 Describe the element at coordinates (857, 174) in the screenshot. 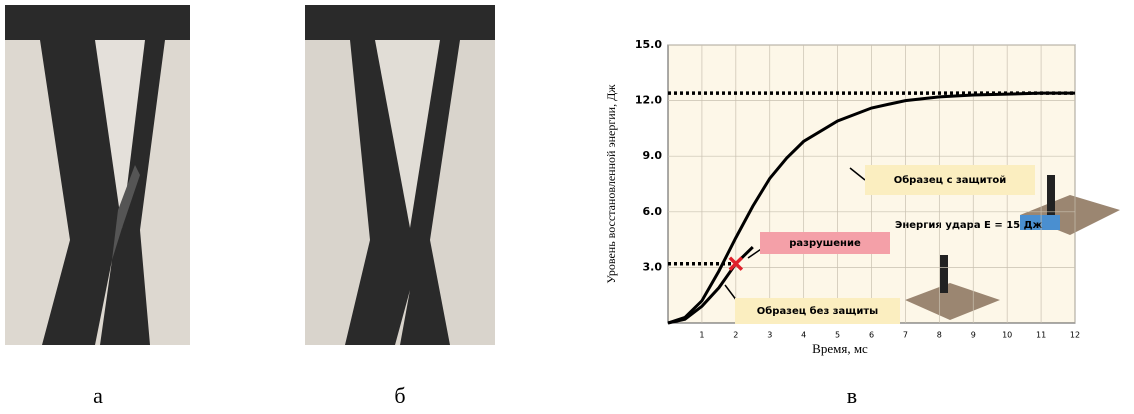

I see `arrow` at that location.